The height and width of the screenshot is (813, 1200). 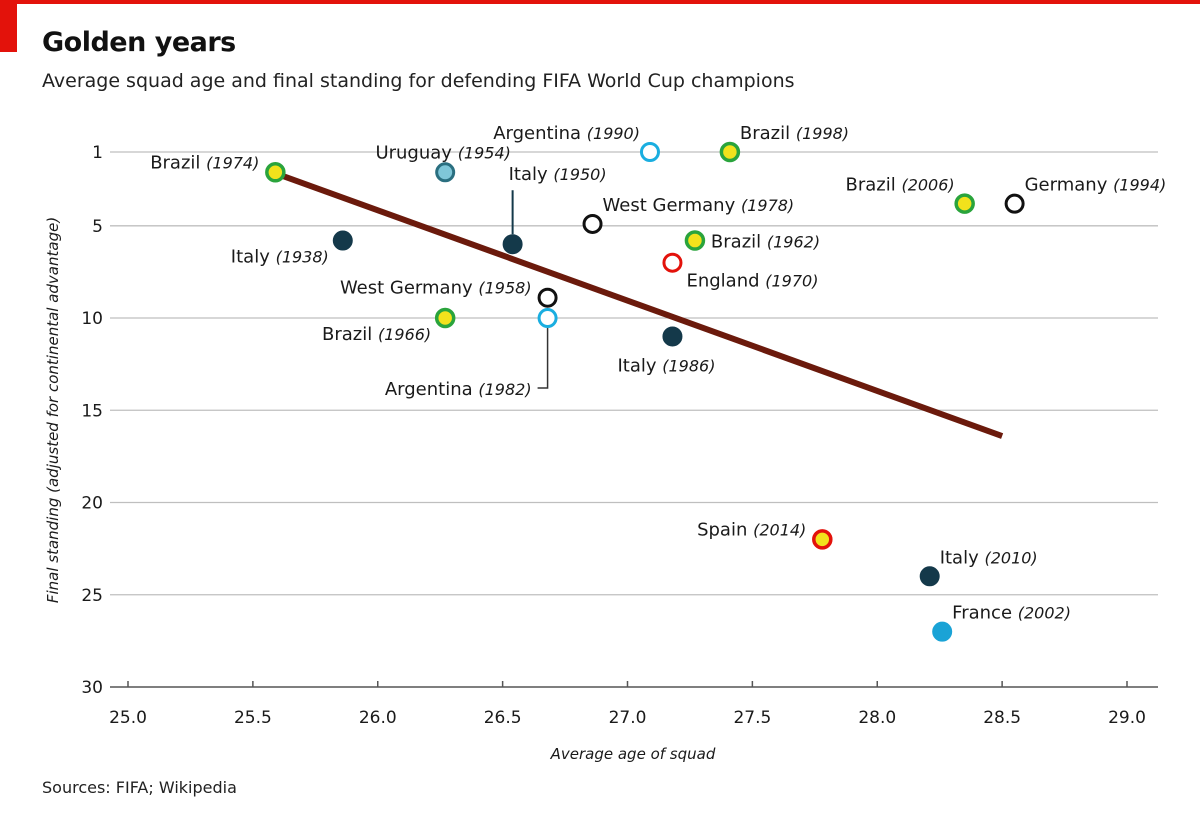 I want to click on point-label: Uruguay (1954), so click(x=442, y=152).